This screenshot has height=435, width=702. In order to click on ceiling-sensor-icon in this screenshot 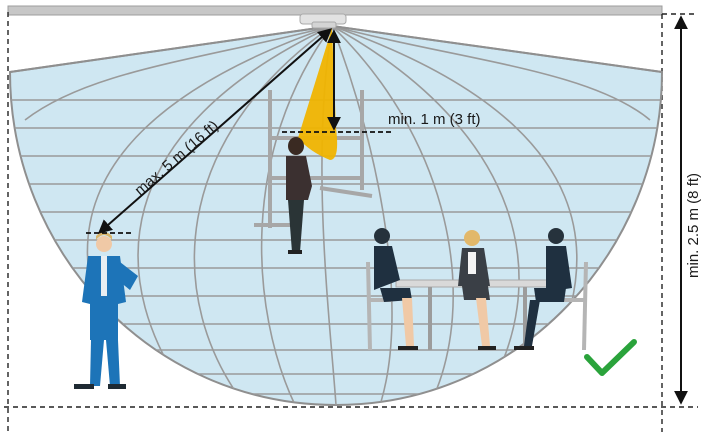, I will do `click(323, 21)`.